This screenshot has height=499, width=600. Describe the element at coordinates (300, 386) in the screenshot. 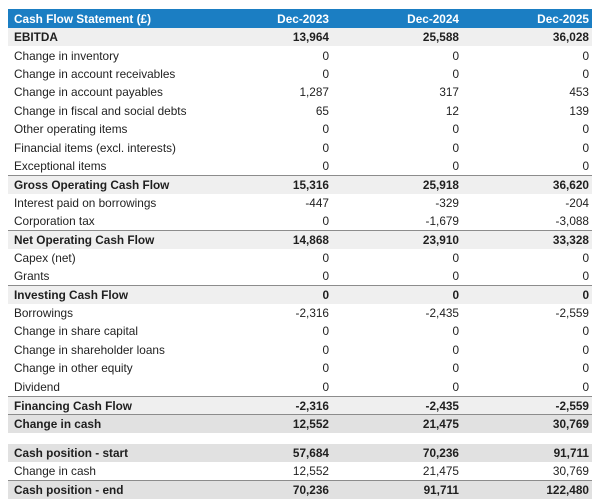

I see `table-row: Dividend 0 0 0` at that location.